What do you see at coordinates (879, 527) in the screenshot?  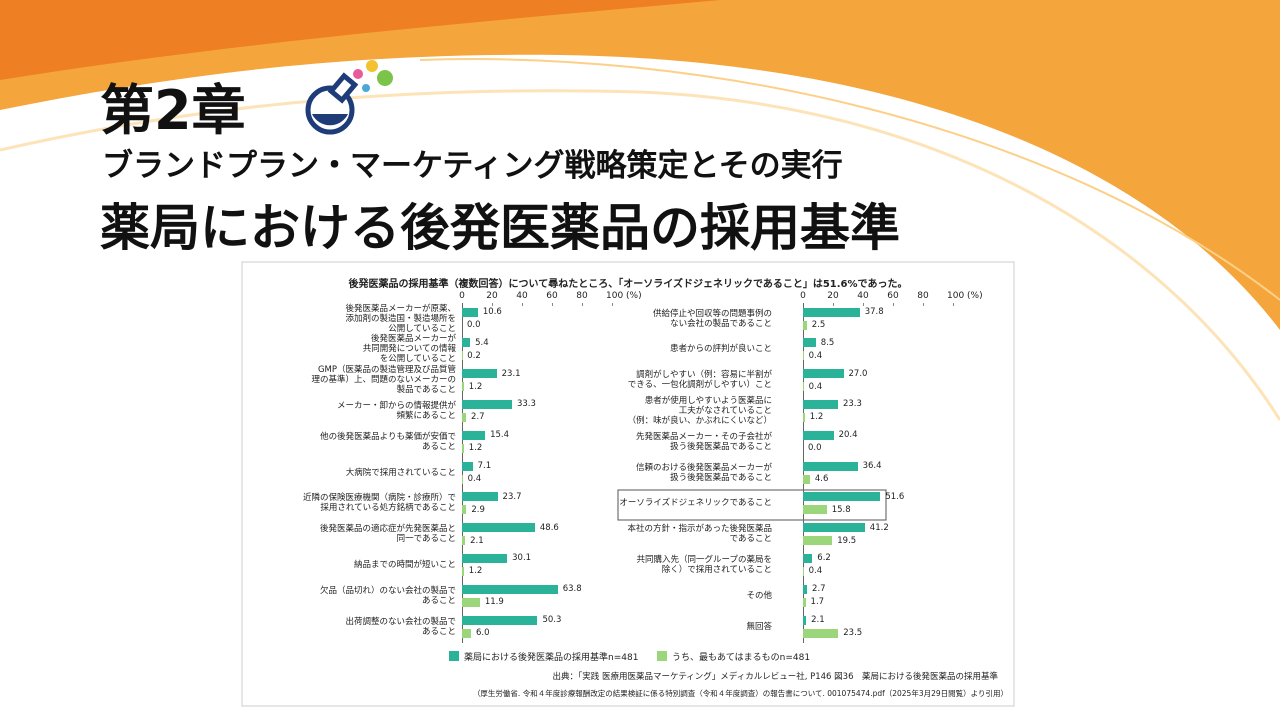 I see `value-label: 41.2` at bounding box center [879, 527].